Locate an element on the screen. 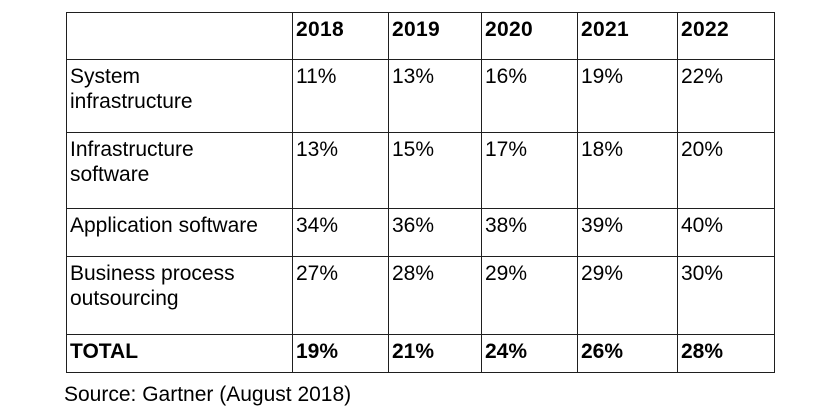 The image size is (840, 417). table-cell: 17% is located at coordinates (529, 170).